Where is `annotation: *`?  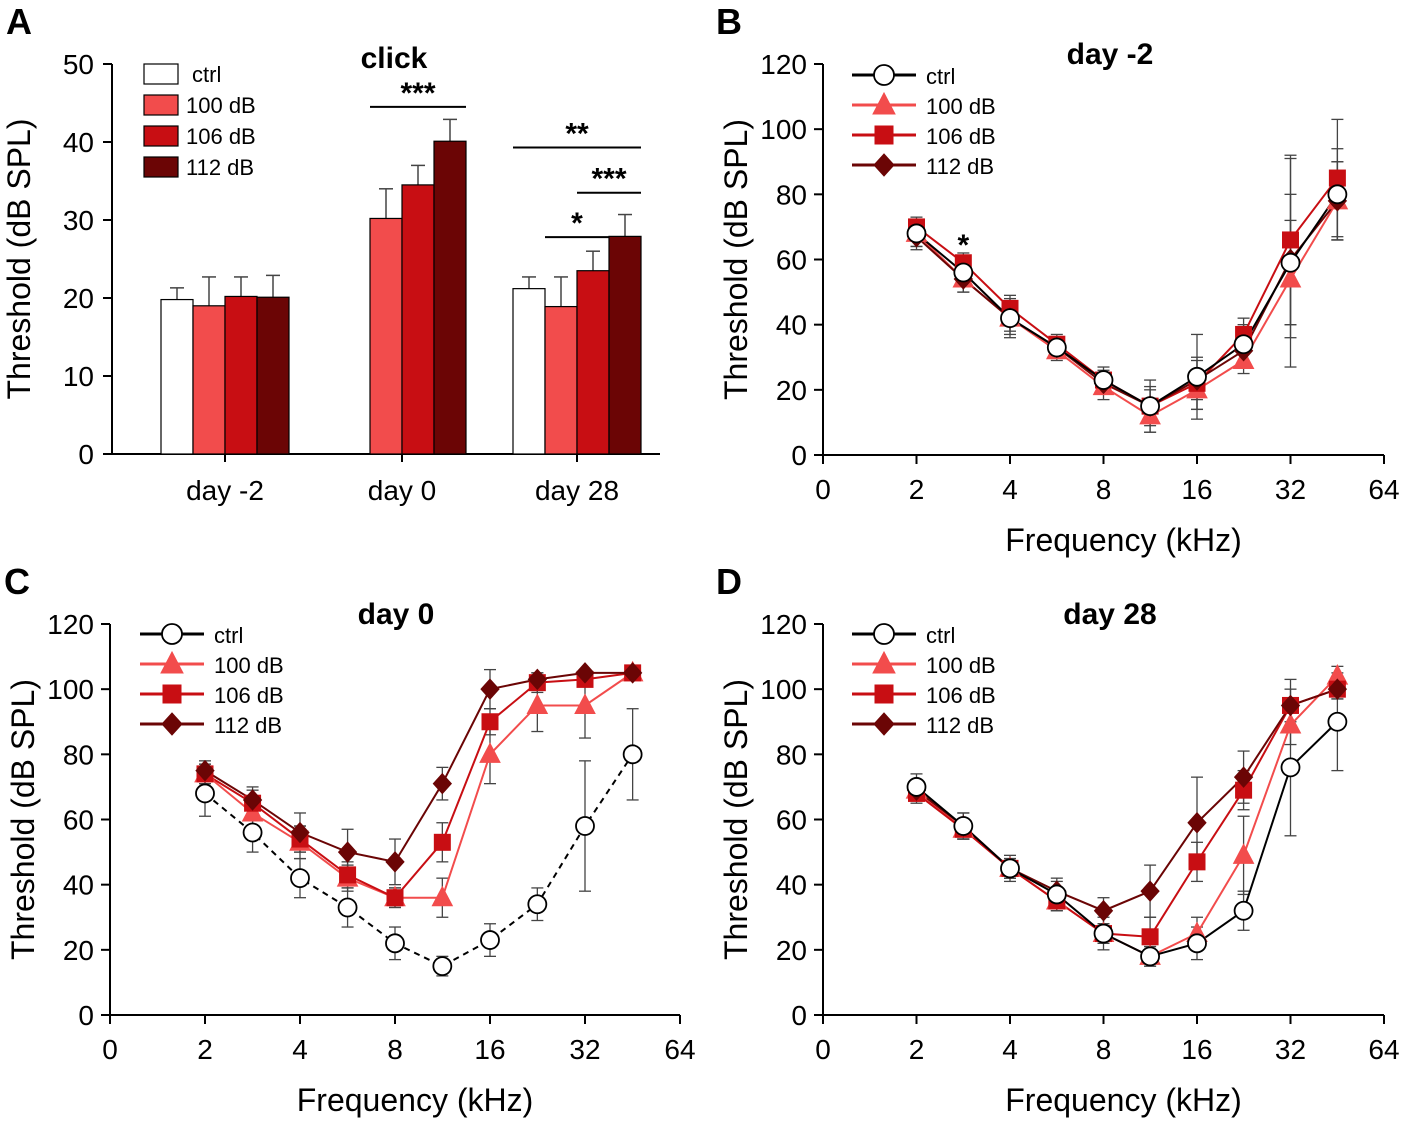 annotation: * is located at coordinates (963, 245).